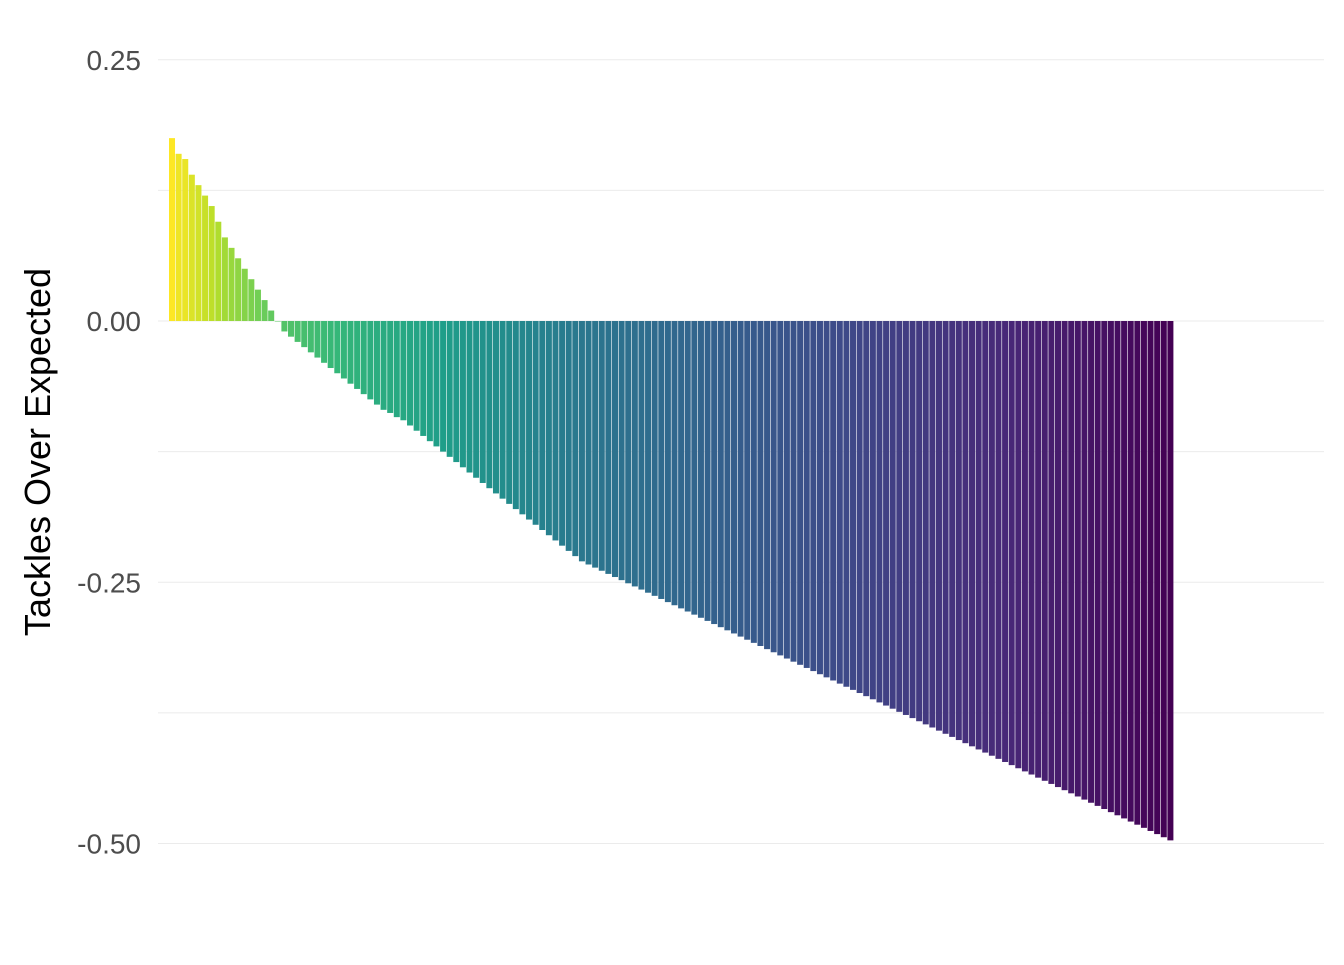  What do you see at coordinates (109, 452) in the screenshot?
I see `y-axis-ticks: 0.25 0.00 -0.25 -0.50` at bounding box center [109, 452].